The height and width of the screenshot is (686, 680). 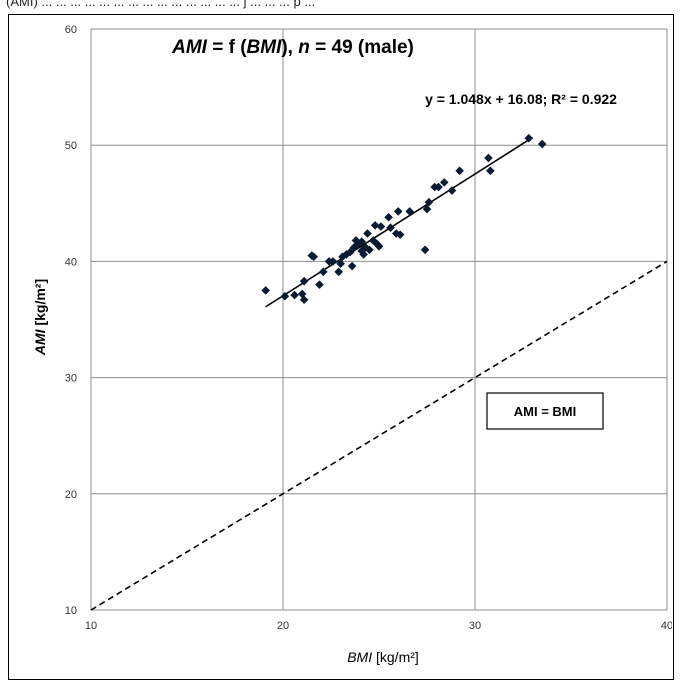 What do you see at coordinates (71, 30) in the screenshot?
I see `y-tick-label: 60` at bounding box center [71, 30].